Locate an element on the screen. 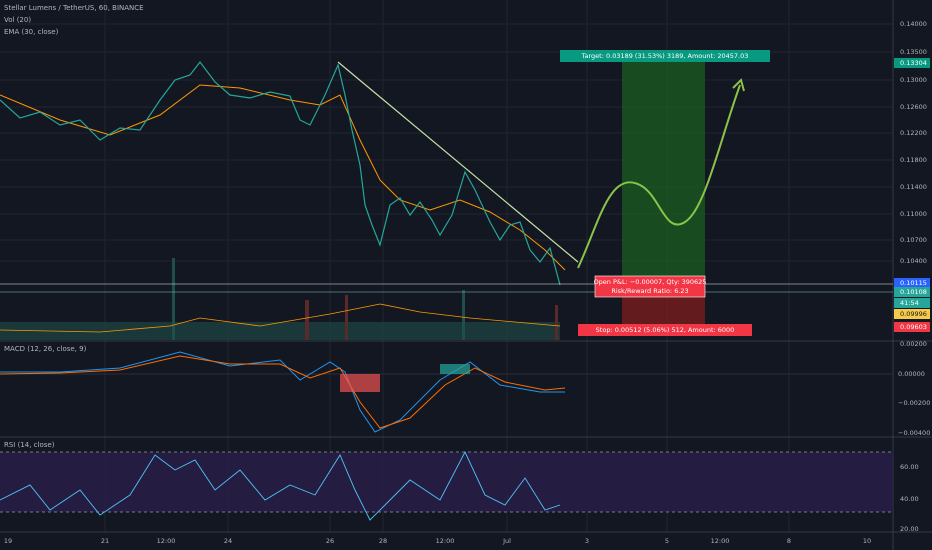 The height and width of the screenshot is (550, 932). rsi-axis-label: 60.00 is located at coordinates (909, 467).